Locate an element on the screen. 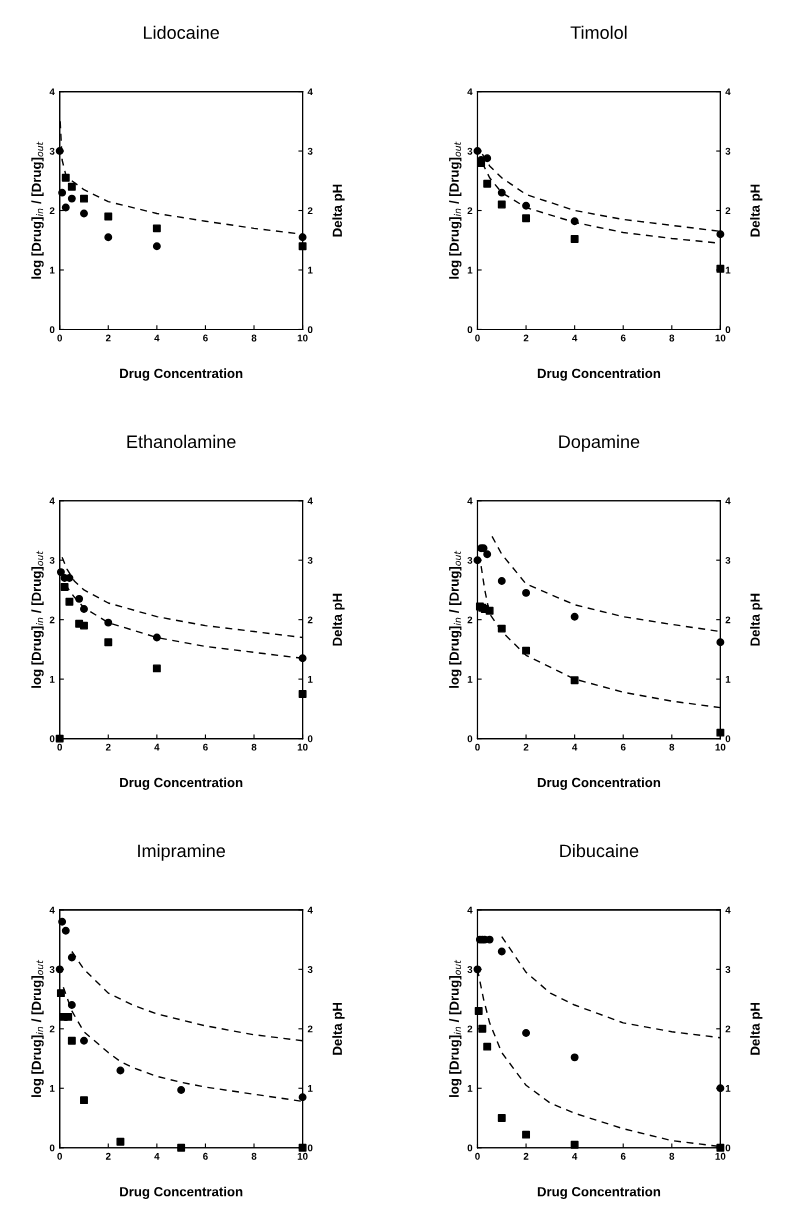 The width and height of the screenshot is (796, 1221). chart-title: Dibucaine is located at coordinates (599, 851).